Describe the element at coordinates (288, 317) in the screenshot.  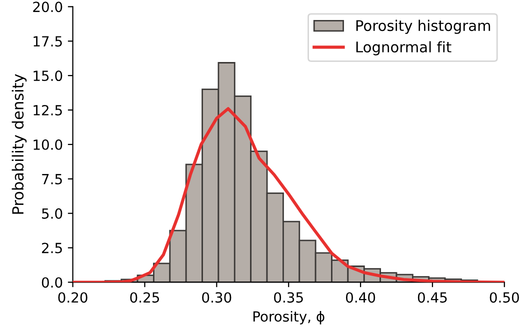
I see `x-axis-title: Porosity, ϕ` at that location.